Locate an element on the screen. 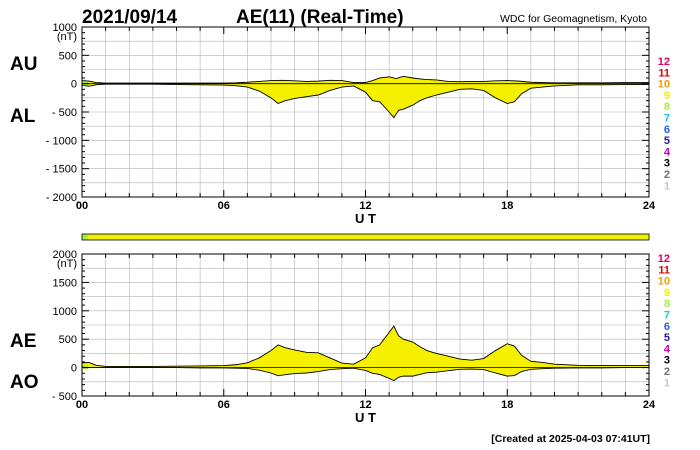 The width and height of the screenshot is (700, 450). panel-label-al: AL is located at coordinates (23, 116).